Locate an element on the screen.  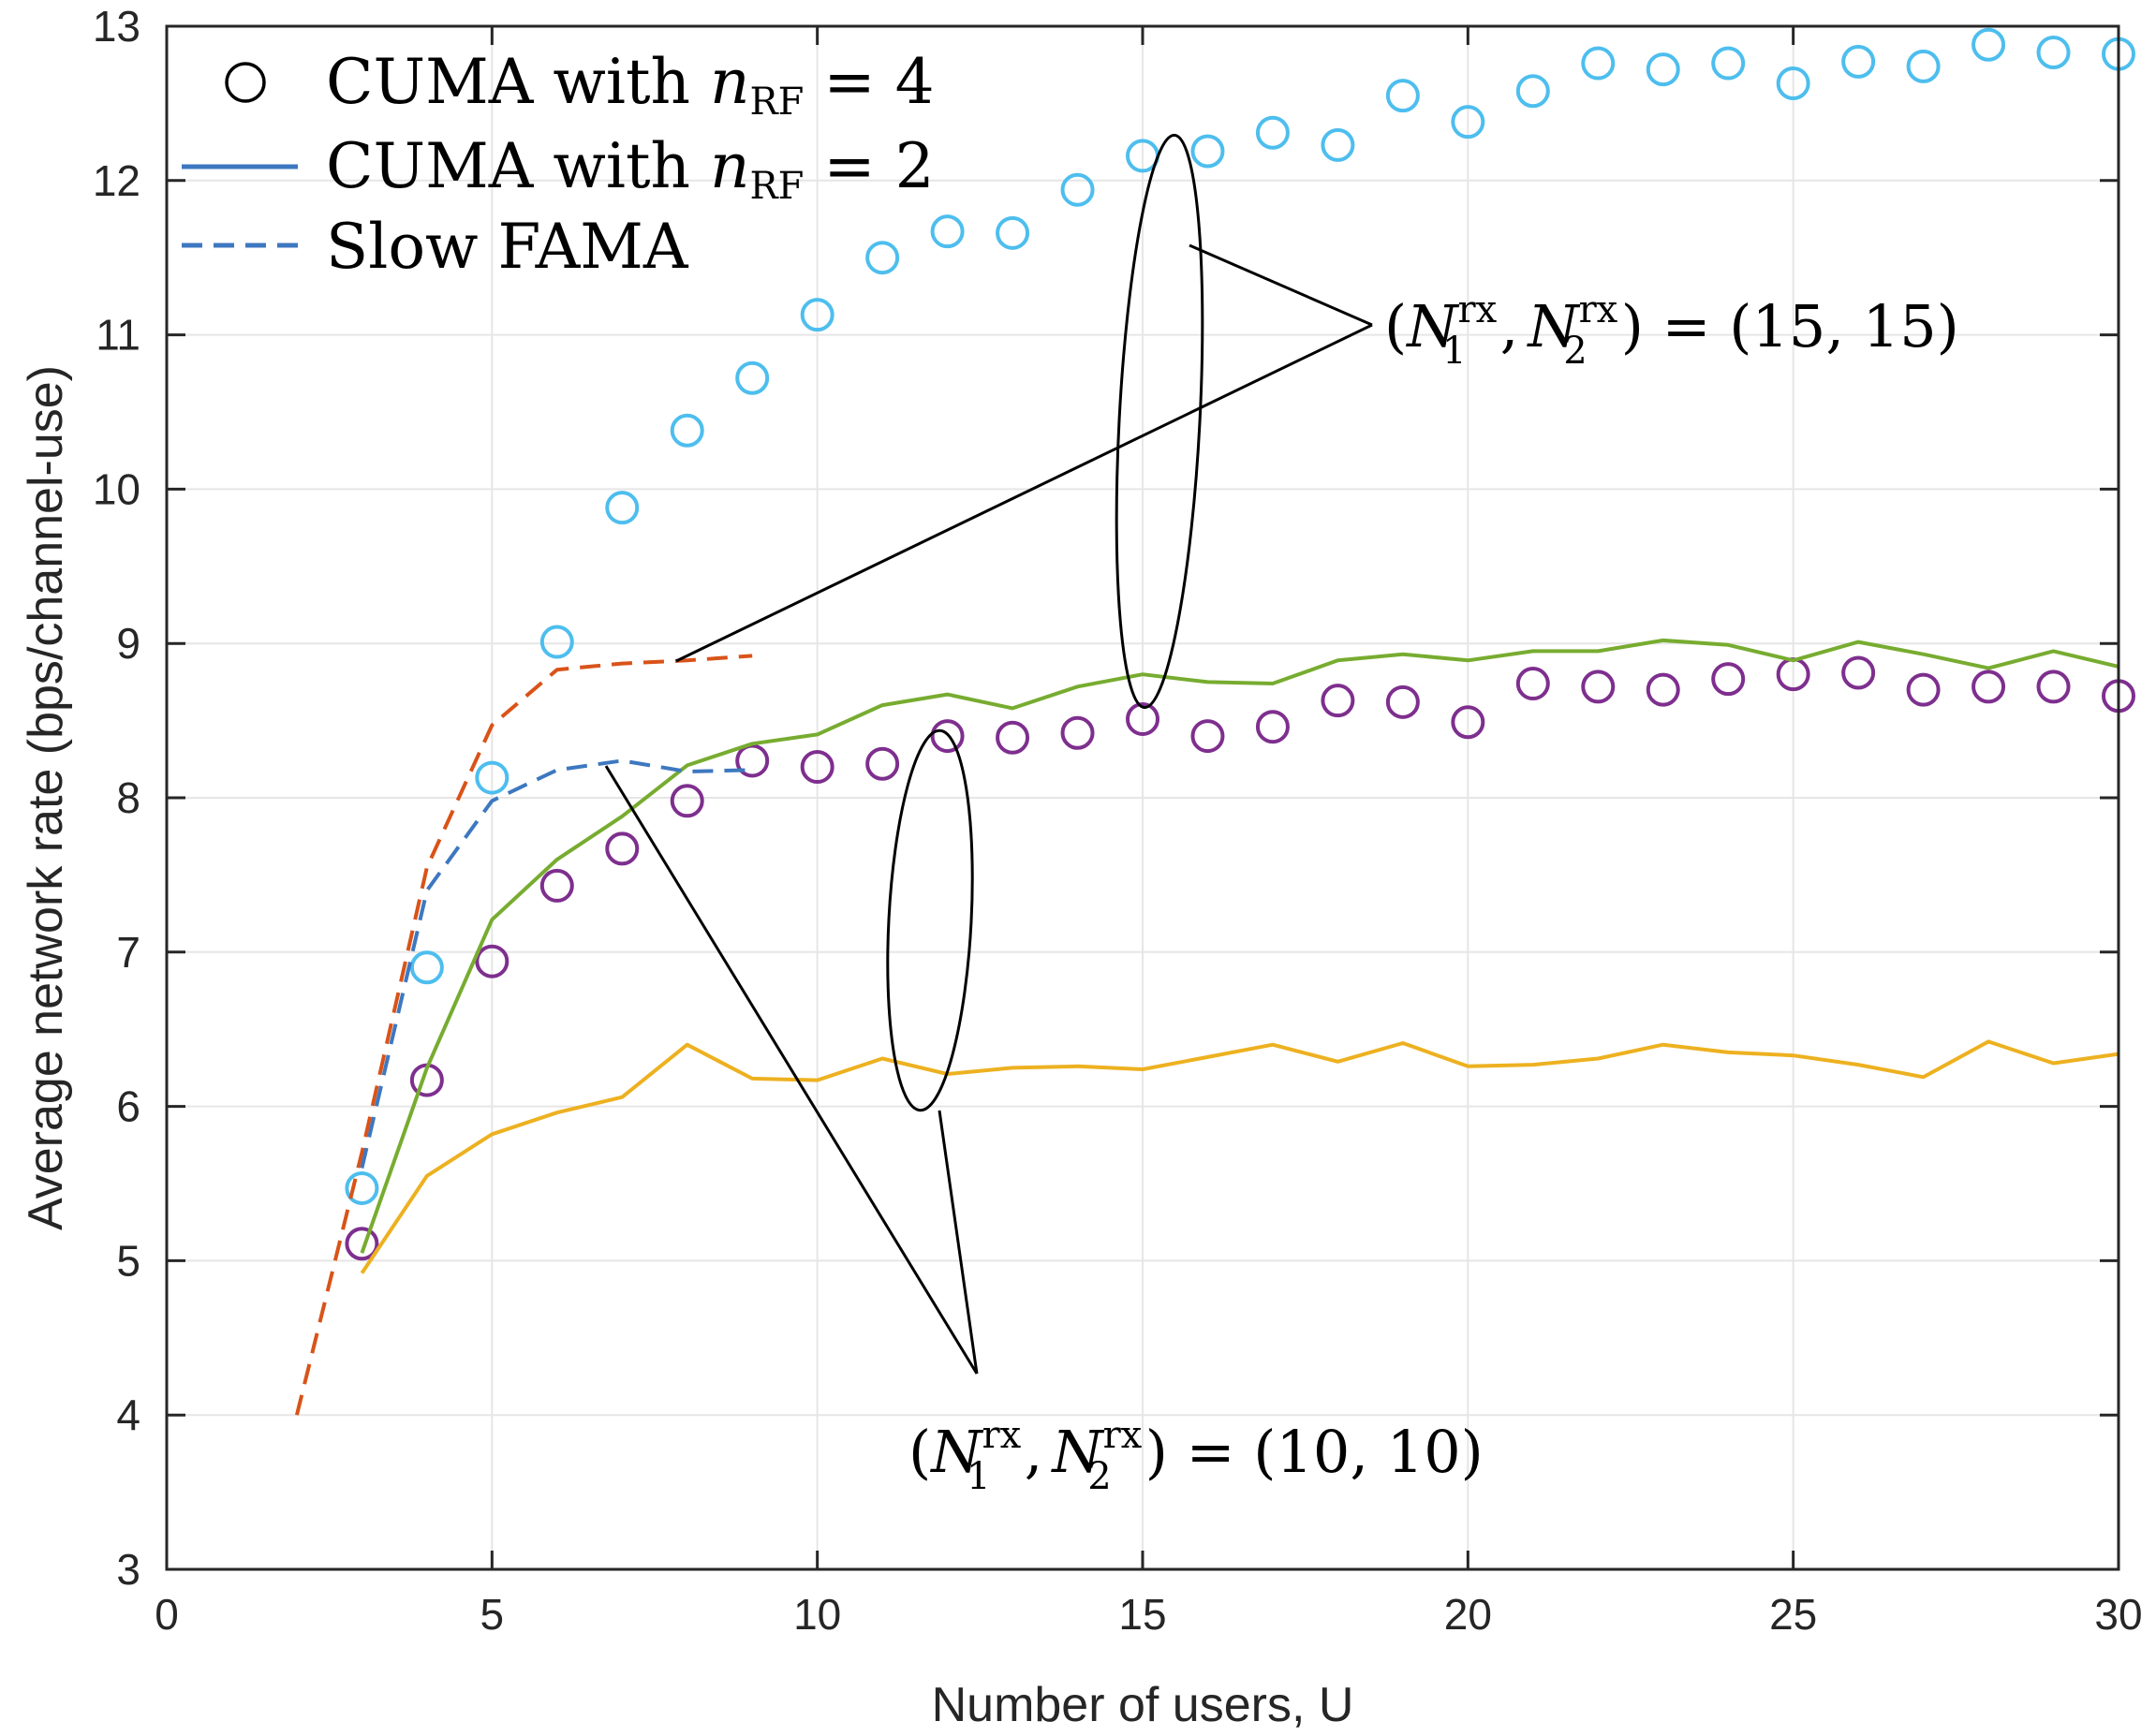
legend-label-cuma-nrf4-var: n is located at coordinates (730, 82).